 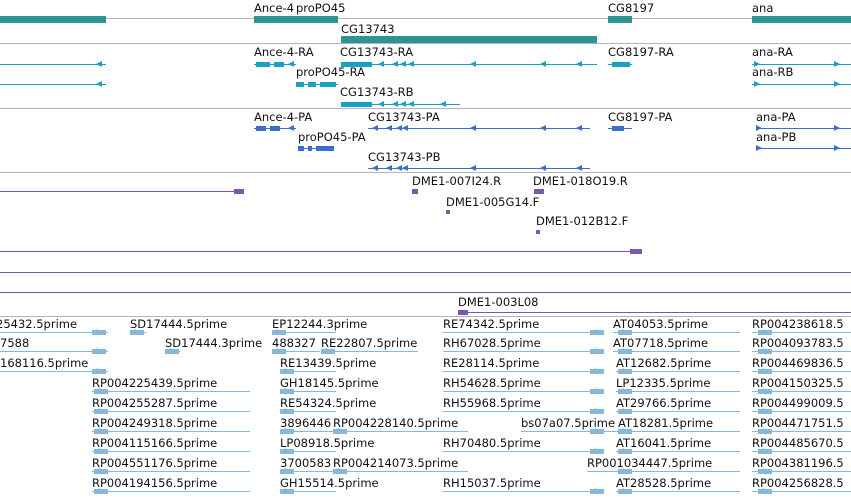 I want to click on feature-label: RP004214073.5prime, so click(x=396, y=463).